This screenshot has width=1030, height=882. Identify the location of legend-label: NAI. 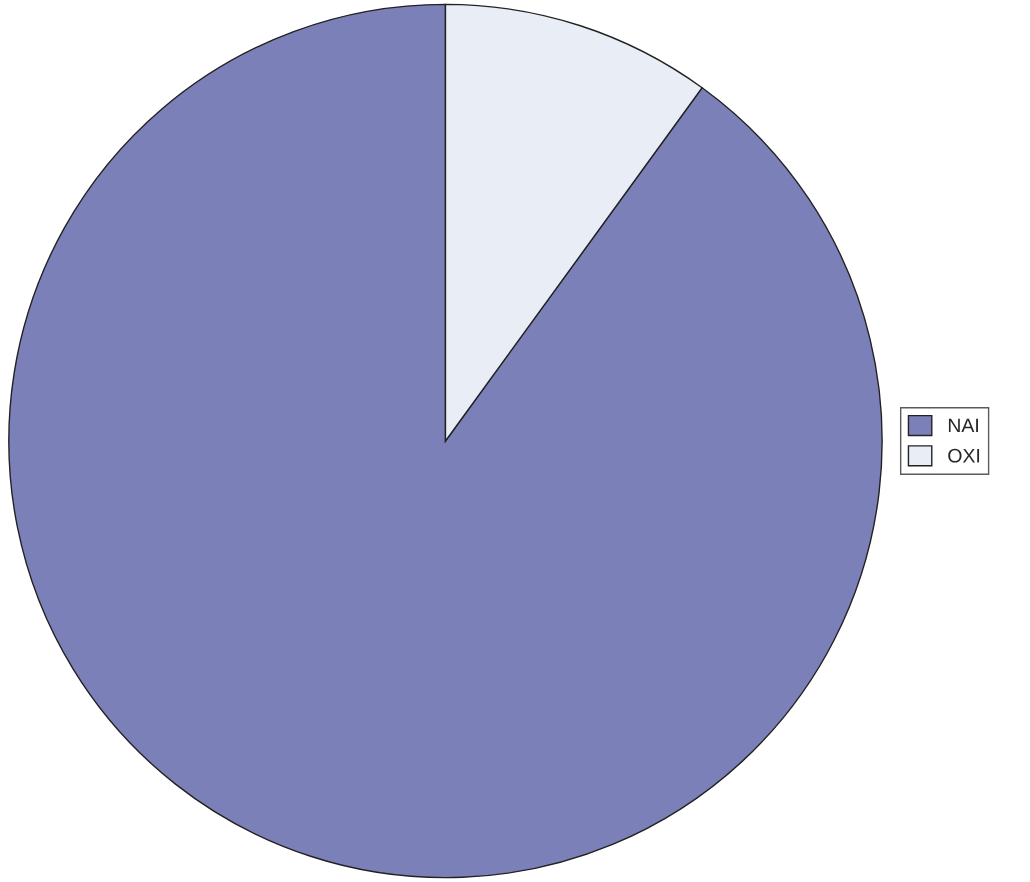
(963, 425).